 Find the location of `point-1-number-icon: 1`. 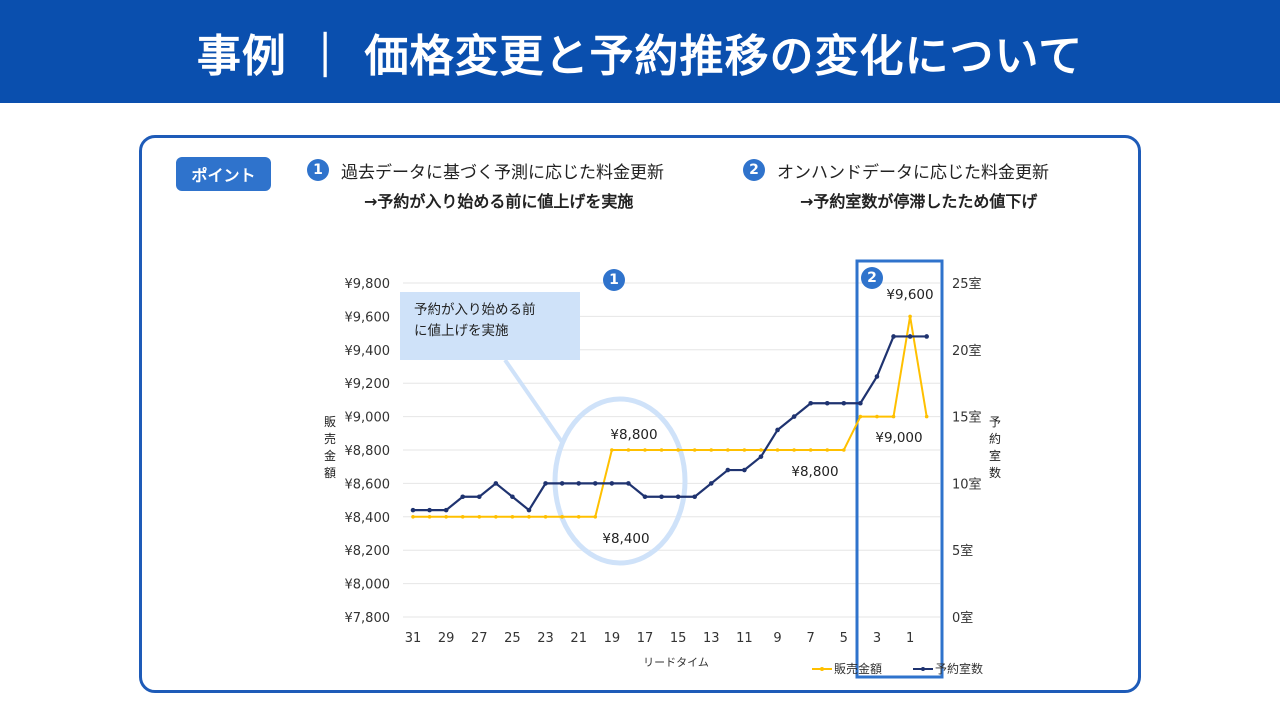

point-1-number-icon: 1 is located at coordinates (318, 170).